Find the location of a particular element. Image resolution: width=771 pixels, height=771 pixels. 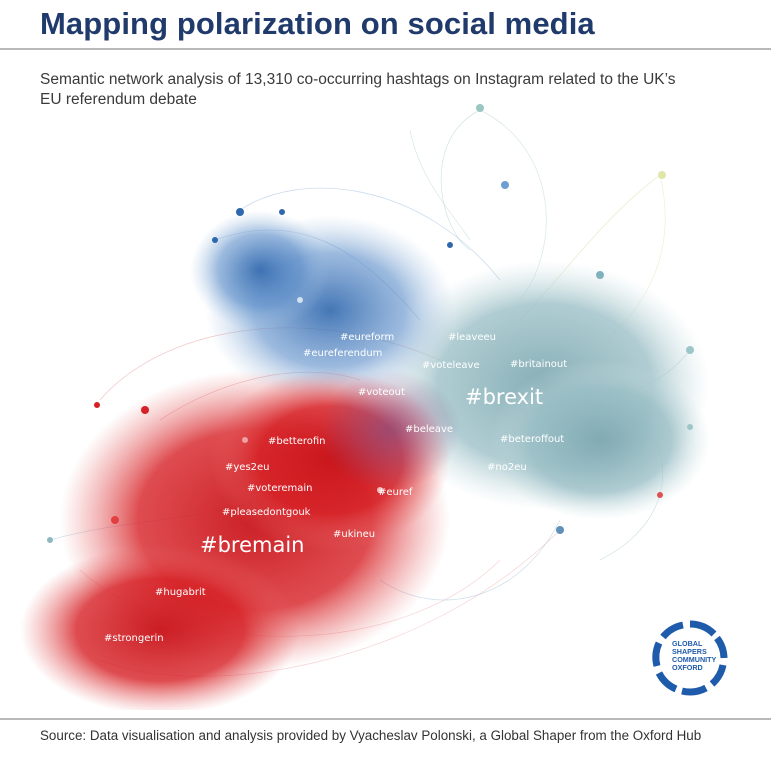

hashtag-label: #hugabrit is located at coordinates (180, 592).